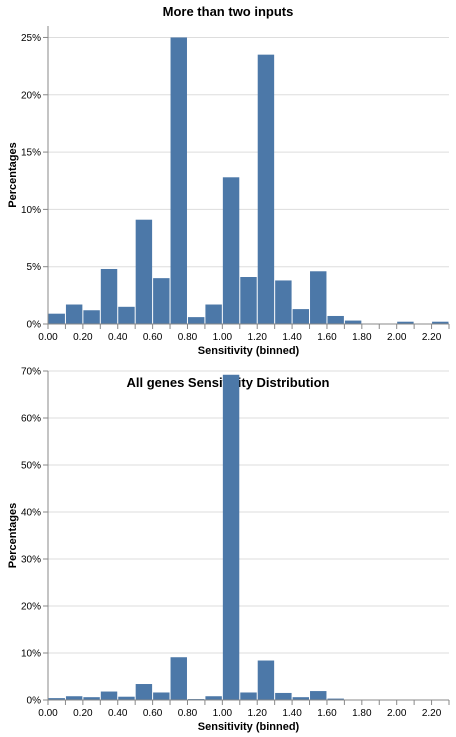 Image resolution: width=456 pixels, height=737 pixels. What do you see at coordinates (31, 419) in the screenshot?
I see `y-tick-label: 60%` at bounding box center [31, 419].